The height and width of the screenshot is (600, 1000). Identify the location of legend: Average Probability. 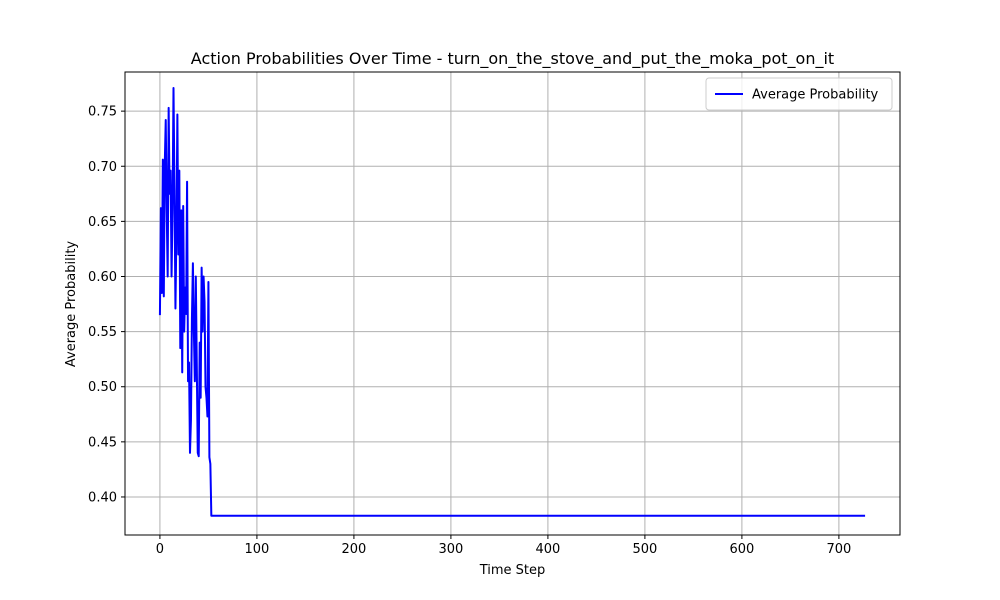
(799, 94).